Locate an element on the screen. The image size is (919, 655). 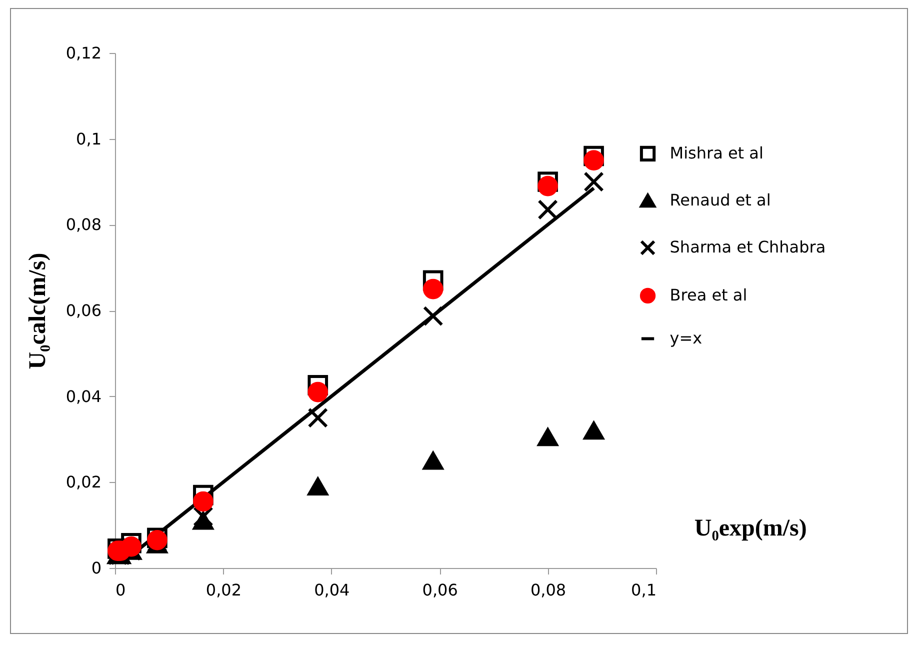
y-tick-label: 0 is located at coordinates (96, 568).